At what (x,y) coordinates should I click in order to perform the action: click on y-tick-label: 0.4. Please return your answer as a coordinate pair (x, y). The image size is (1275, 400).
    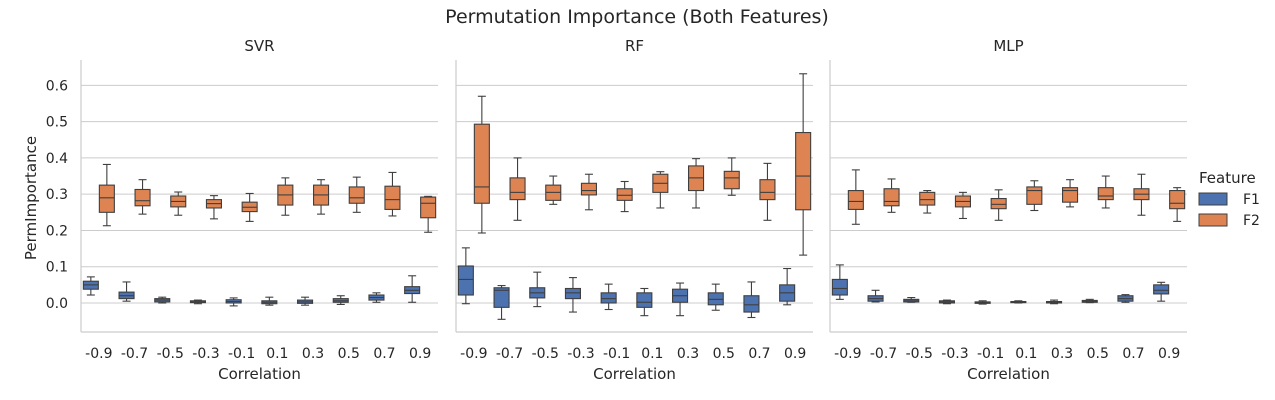
    Looking at the image, I should click on (57, 159).